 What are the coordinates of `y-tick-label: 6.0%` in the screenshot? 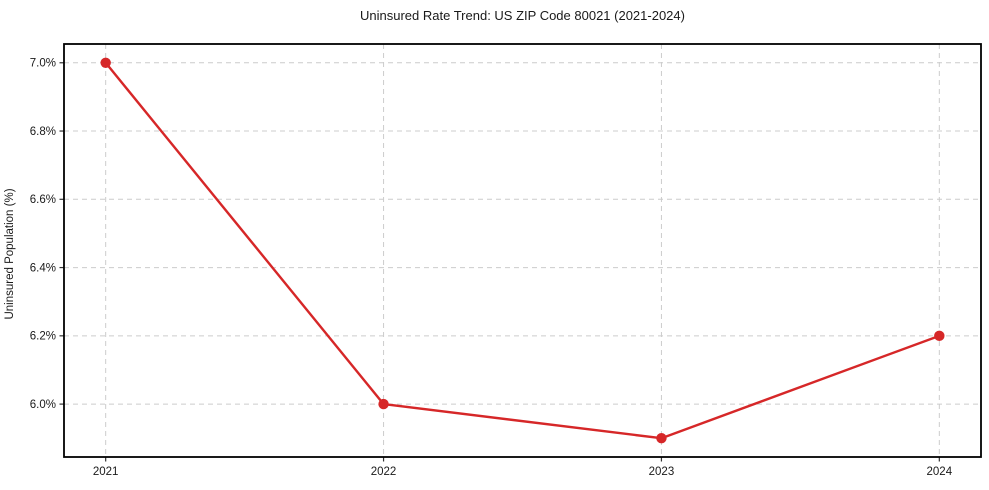 It's located at (43, 405).